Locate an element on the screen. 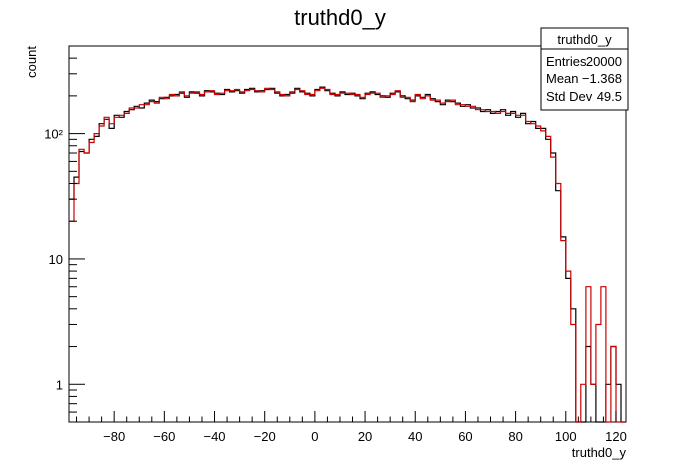 This screenshot has height=472, width=696. stats-stddev-label: Std Dev is located at coordinates (569, 96).